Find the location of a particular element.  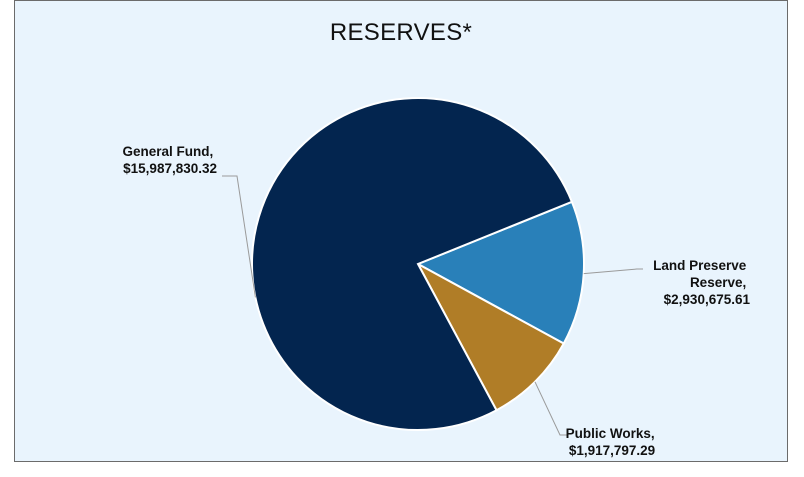

label-land-preserve-reserve: Land Preserve Reserve, $2,930,675.61 is located at coordinates (701, 282).